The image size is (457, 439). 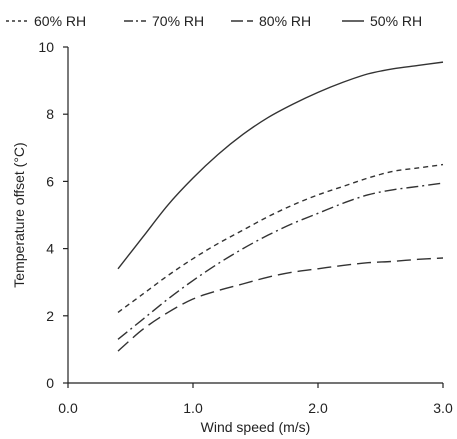 I want to click on y-tick-label: 2, so click(x=50, y=316).